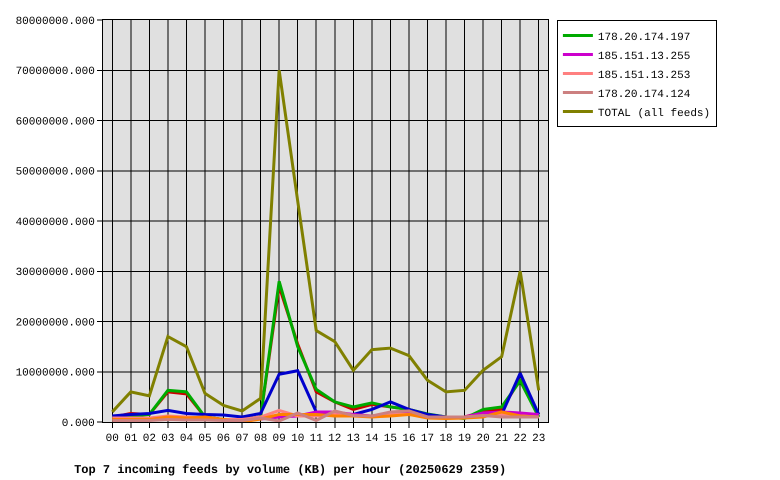 This screenshot has width=780, height=480. I want to click on y-tick-label: 60000000.000, so click(55, 122).